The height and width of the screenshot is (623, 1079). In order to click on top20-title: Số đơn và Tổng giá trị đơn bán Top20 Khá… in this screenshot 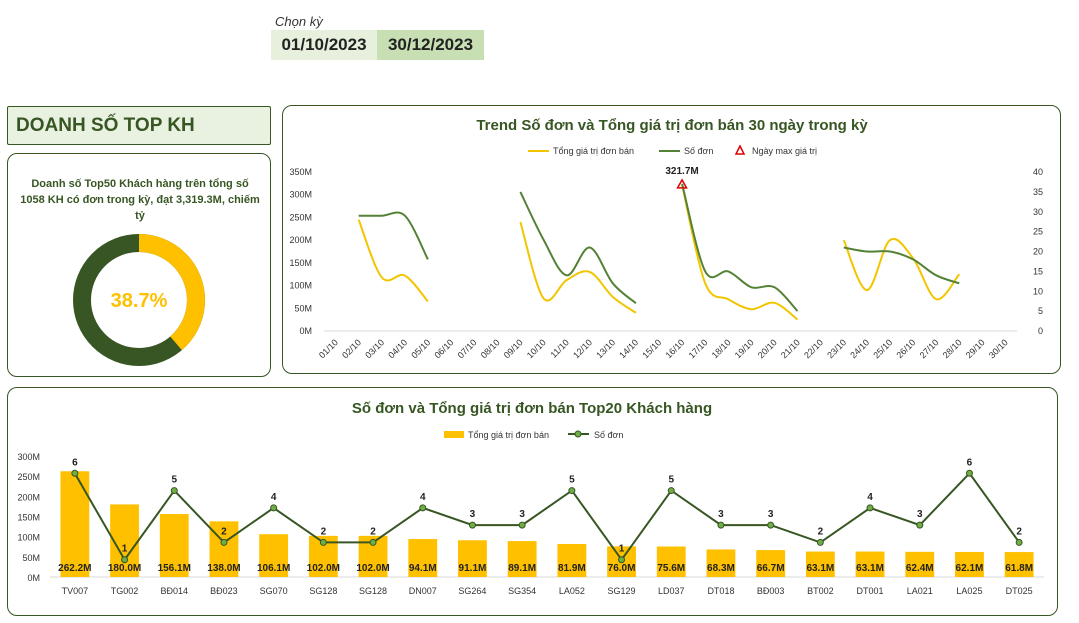, I will do `click(532, 408)`.